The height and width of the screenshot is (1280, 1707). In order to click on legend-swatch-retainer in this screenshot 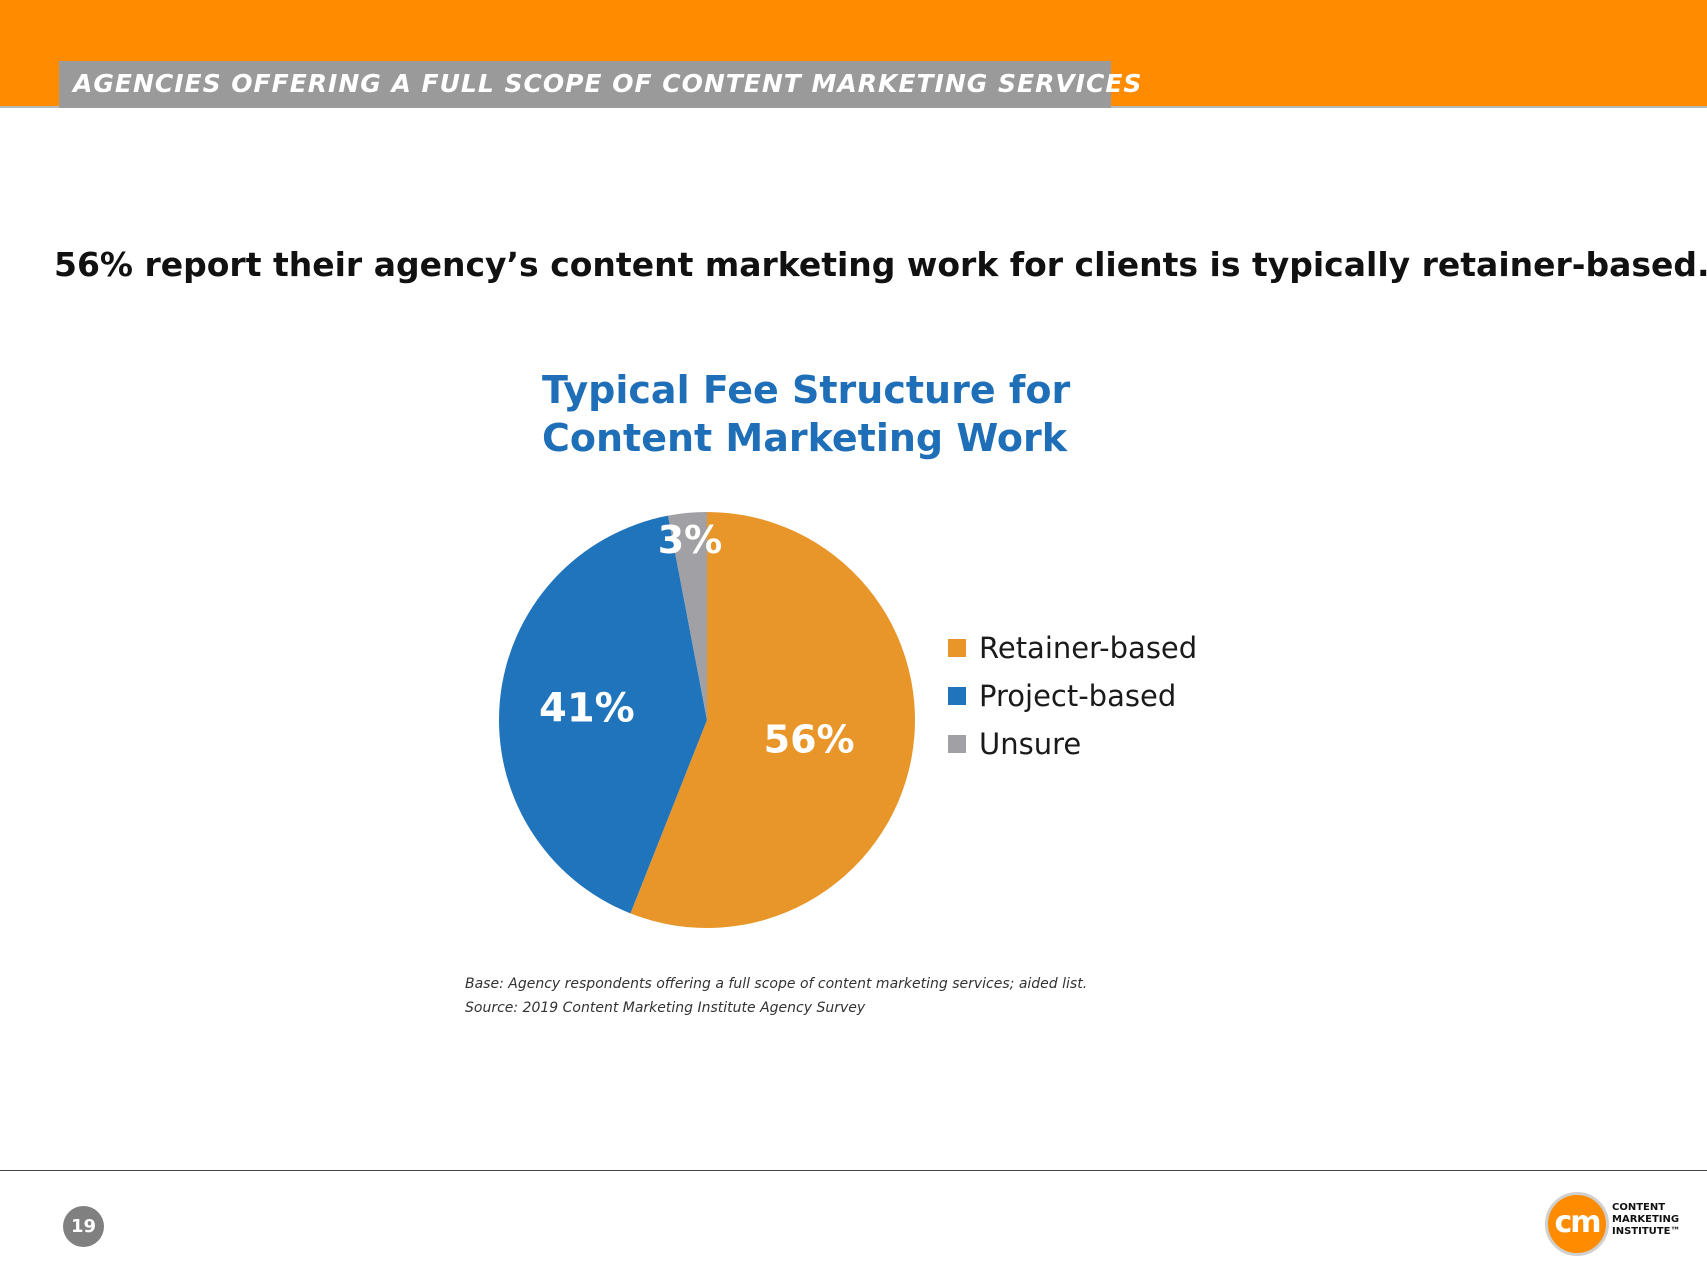, I will do `click(957, 648)`.